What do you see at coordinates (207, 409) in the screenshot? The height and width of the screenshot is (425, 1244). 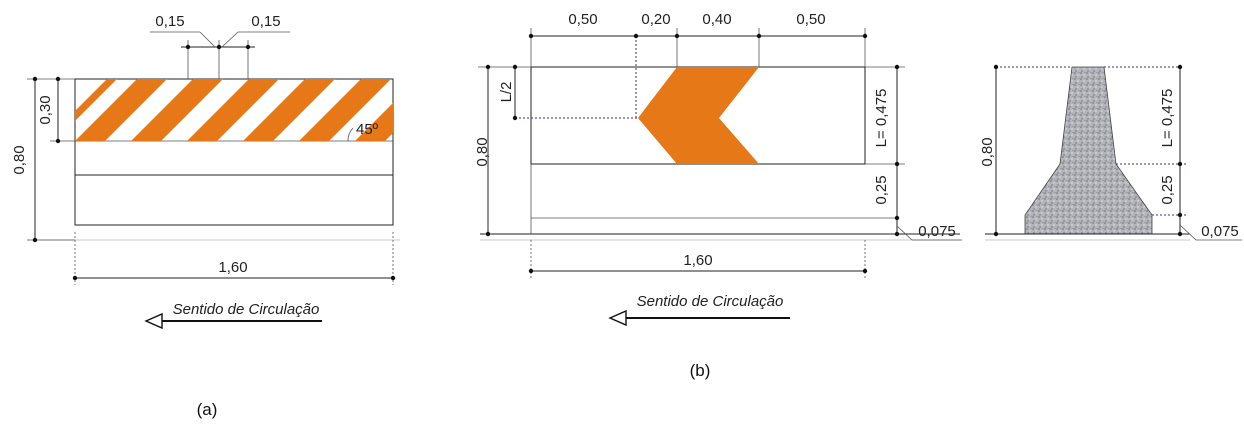 I see `caption-a: (a)` at bounding box center [207, 409].